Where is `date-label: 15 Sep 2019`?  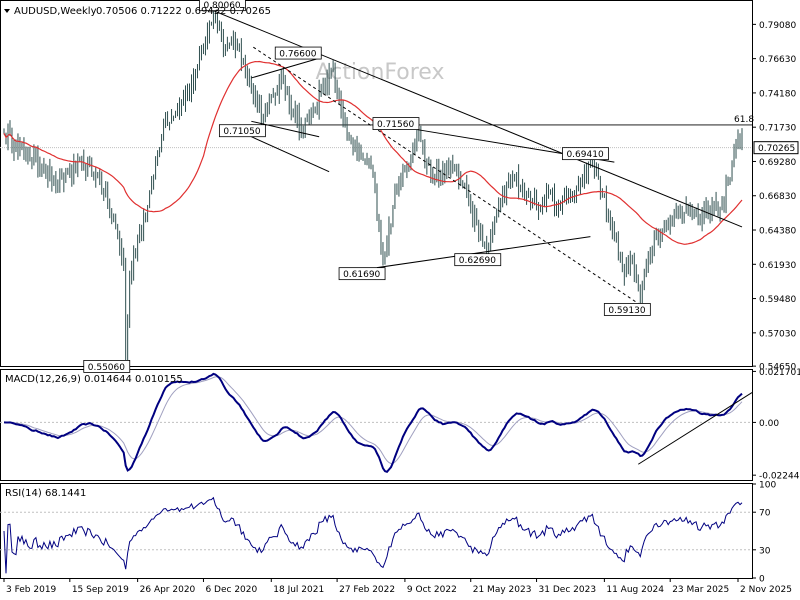
date-label: 15 Sep 2019 is located at coordinates (100, 590).